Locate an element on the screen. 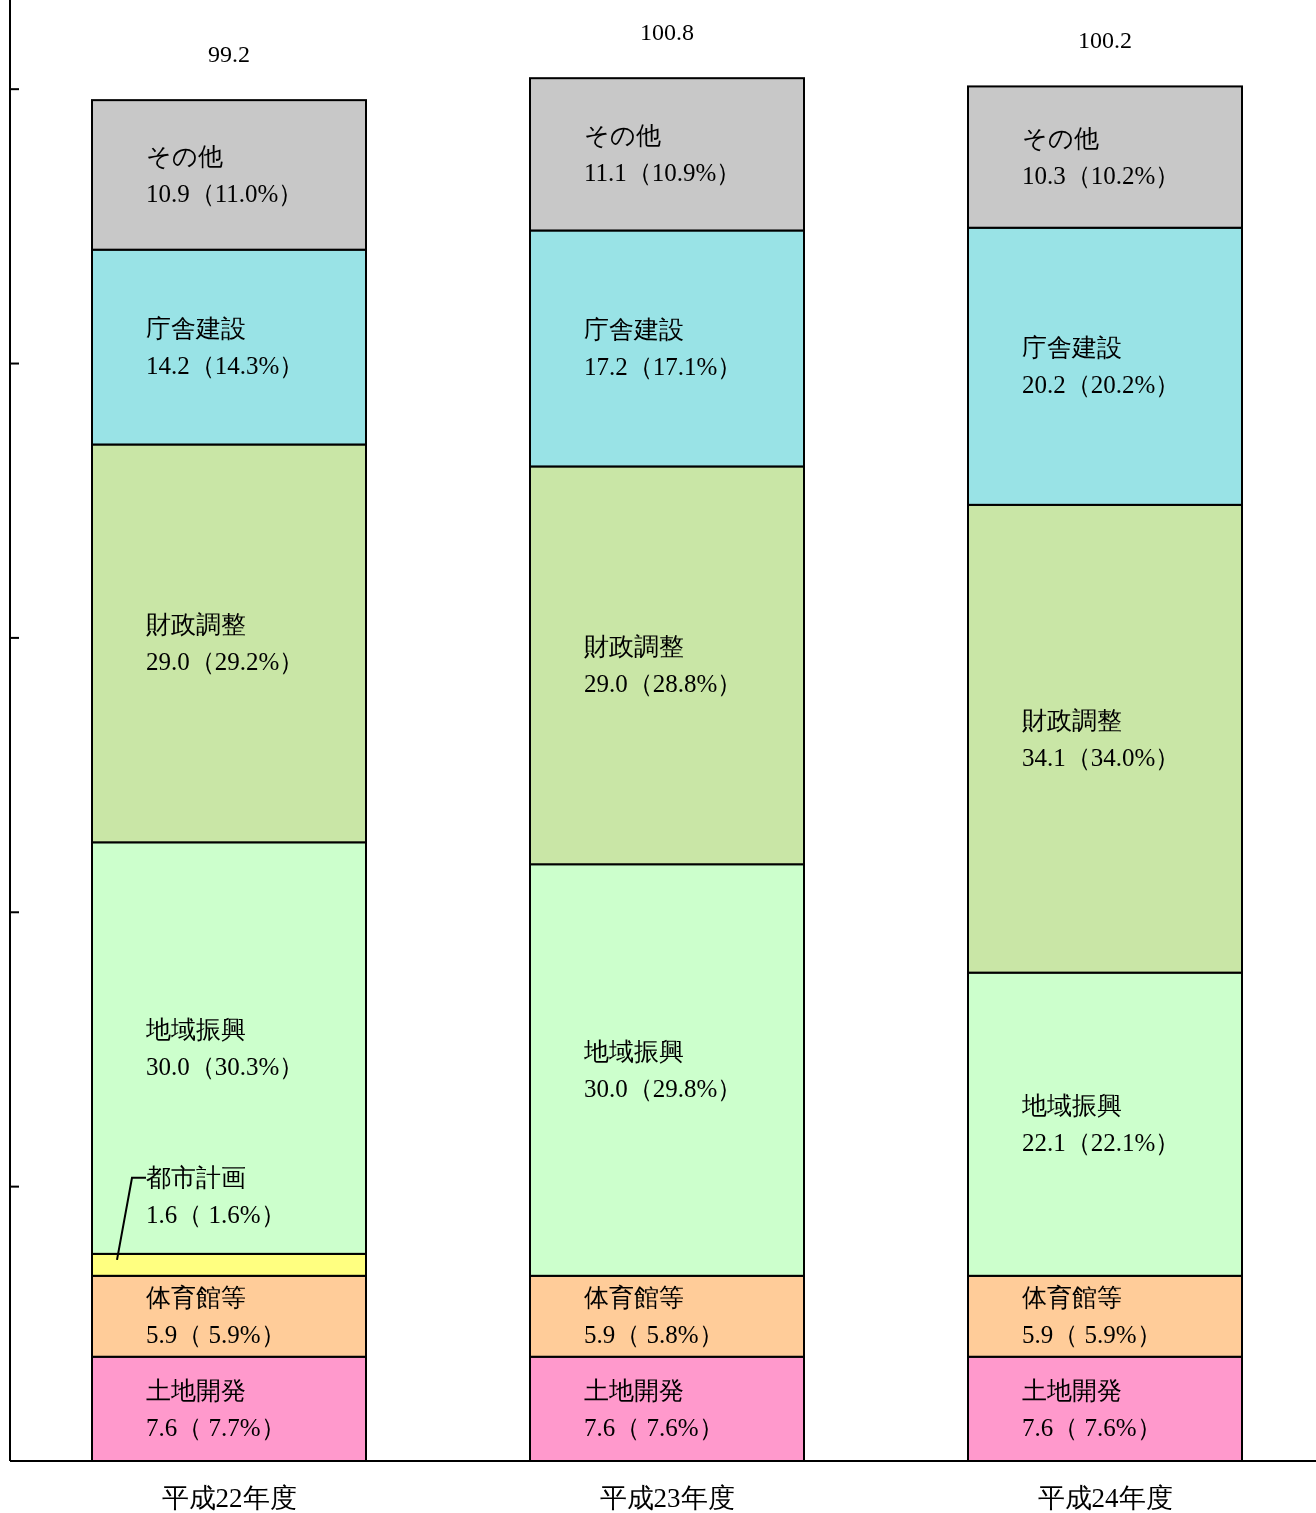 This screenshot has height=1513, width=1316. text: 14.2（14.3%） is located at coordinates (225, 366).